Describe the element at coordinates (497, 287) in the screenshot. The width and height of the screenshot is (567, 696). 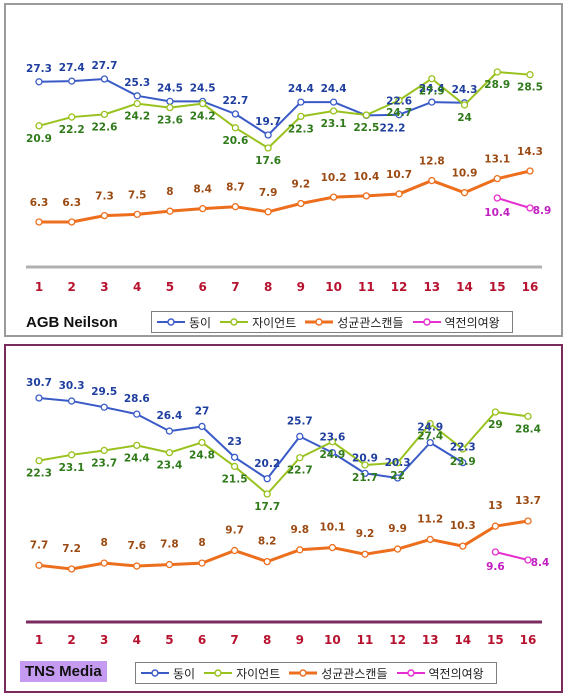
I see `x-tick-label: 15` at that location.